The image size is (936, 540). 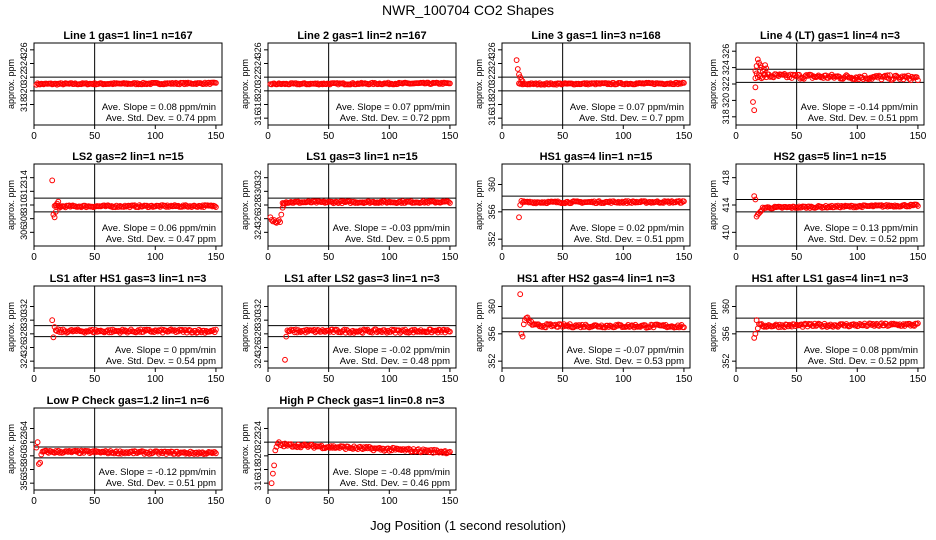 I want to click on slope-annotation: Ave. Slope = -0.07 ppm/min, so click(x=625, y=350).